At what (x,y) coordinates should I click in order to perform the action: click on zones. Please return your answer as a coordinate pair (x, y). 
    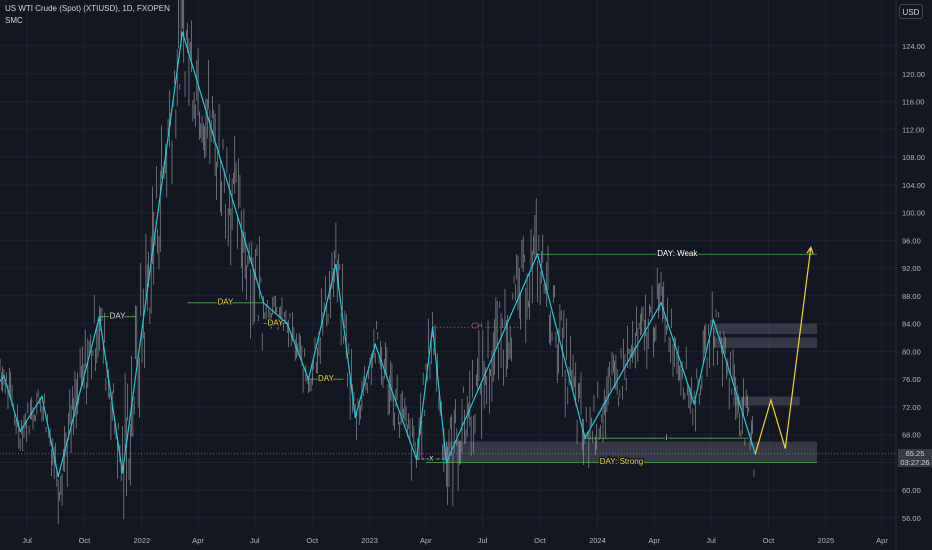
    Looking at the image, I should click on (632, 393).